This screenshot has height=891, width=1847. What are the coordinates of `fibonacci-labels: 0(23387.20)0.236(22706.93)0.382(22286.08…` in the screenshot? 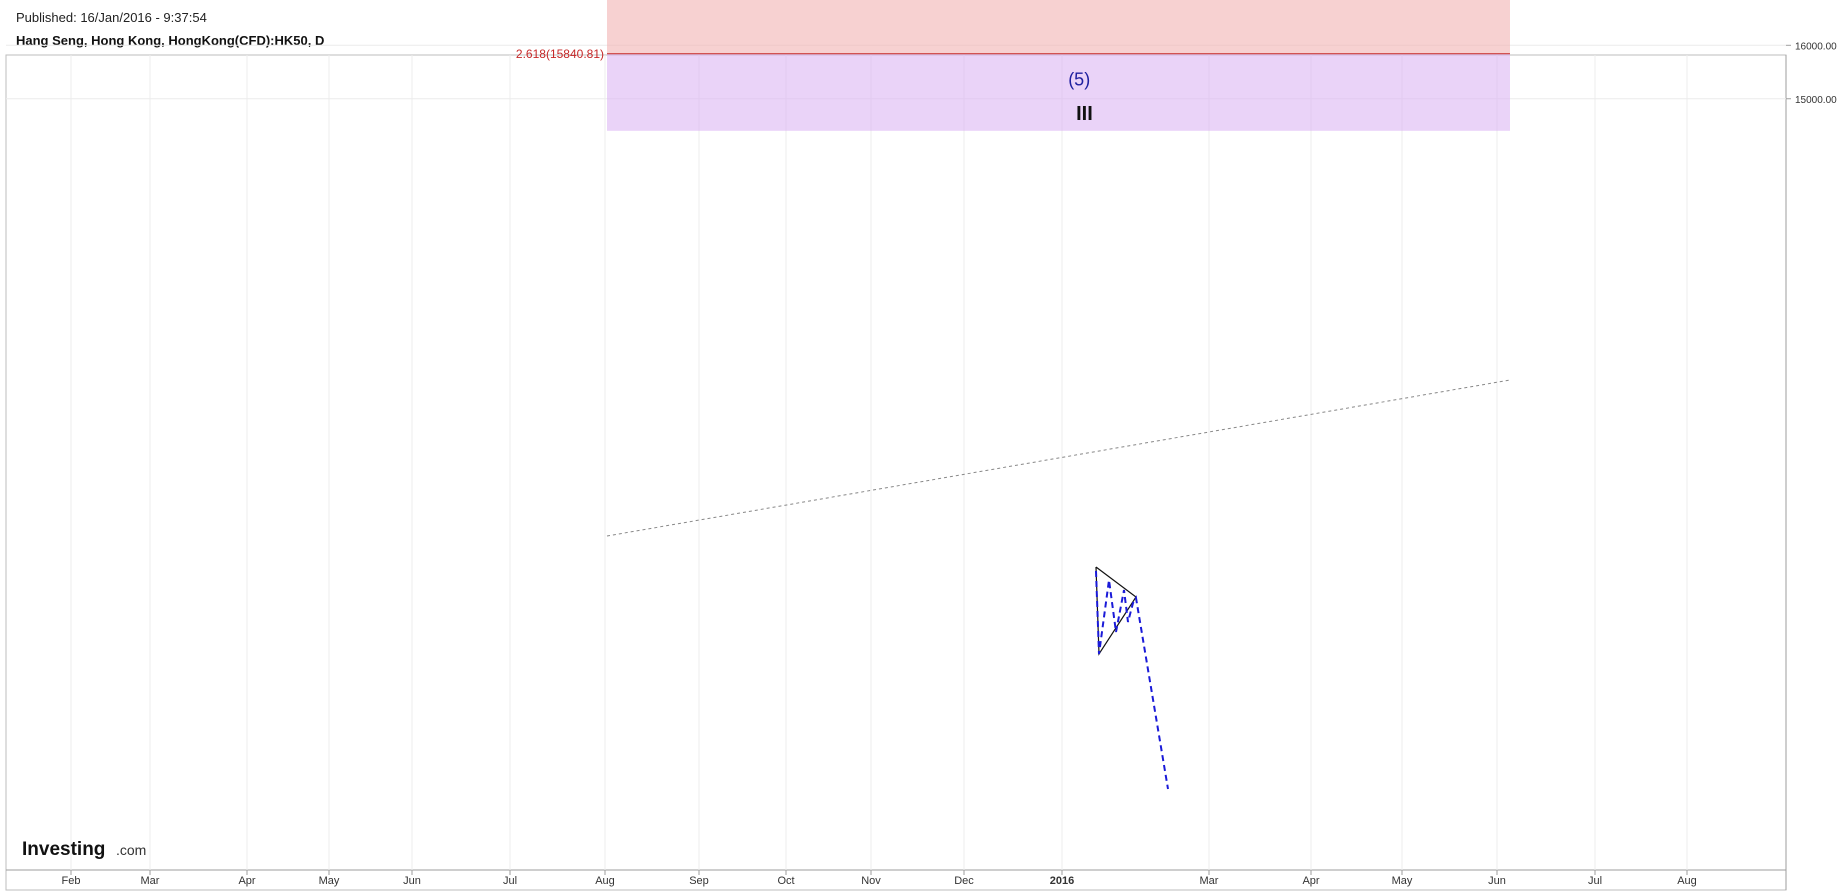 It's located at (560, 54).